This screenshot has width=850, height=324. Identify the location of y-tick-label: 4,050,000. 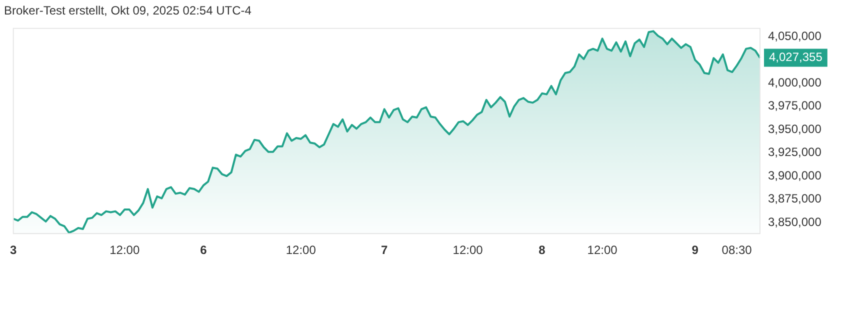
(795, 36).